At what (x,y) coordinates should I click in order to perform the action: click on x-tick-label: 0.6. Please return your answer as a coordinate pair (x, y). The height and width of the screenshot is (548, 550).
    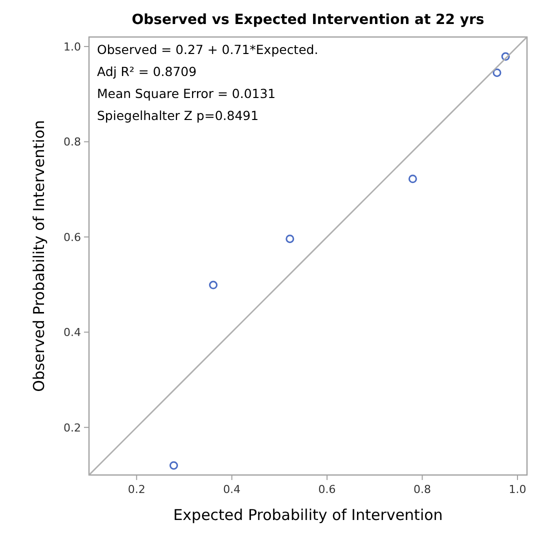
    Looking at the image, I should click on (327, 489).